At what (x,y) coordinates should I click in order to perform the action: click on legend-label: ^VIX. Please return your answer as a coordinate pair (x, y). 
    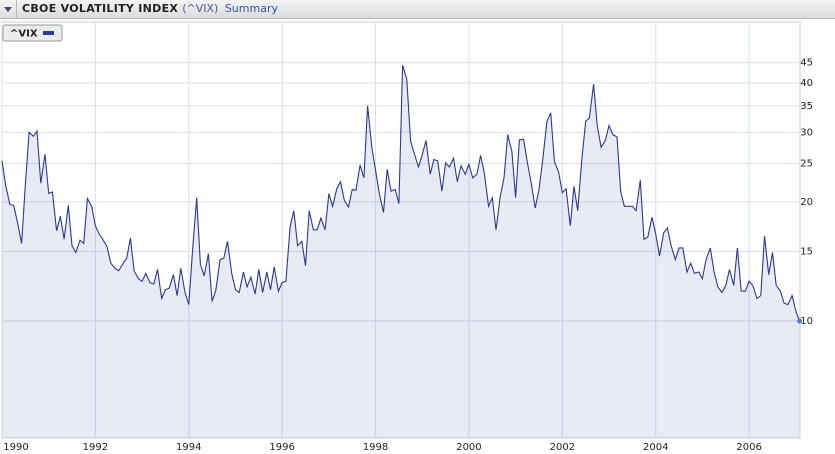
    Looking at the image, I should click on (24, 34).